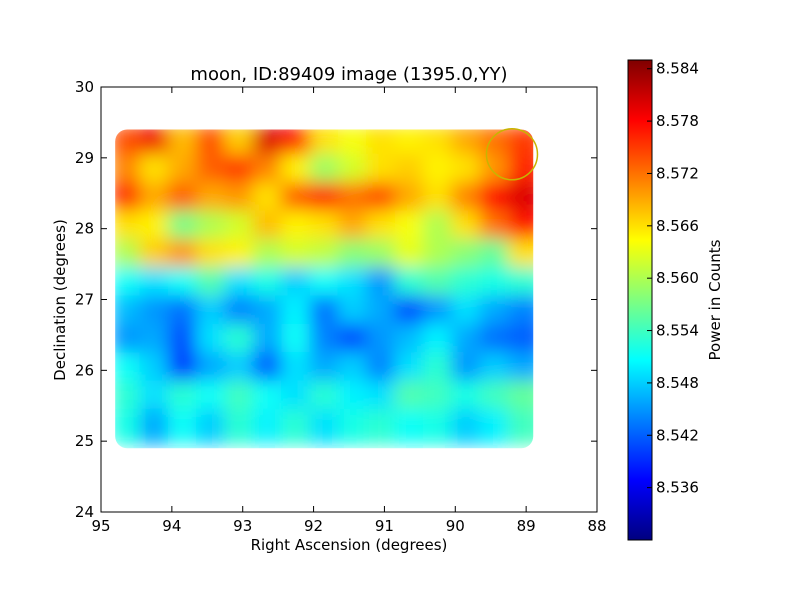 The height and width of the screenshot is (600, 800). What do you see at coordinates (677, 278) in the screenshot?
I see `colorbar-tick-label: 8.560` at bounding box center [677, 278].